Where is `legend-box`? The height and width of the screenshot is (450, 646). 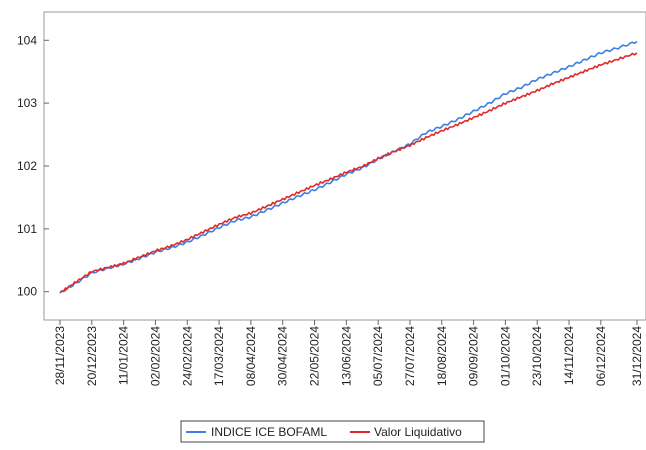 legend-box is located at coordinates (332, 431).